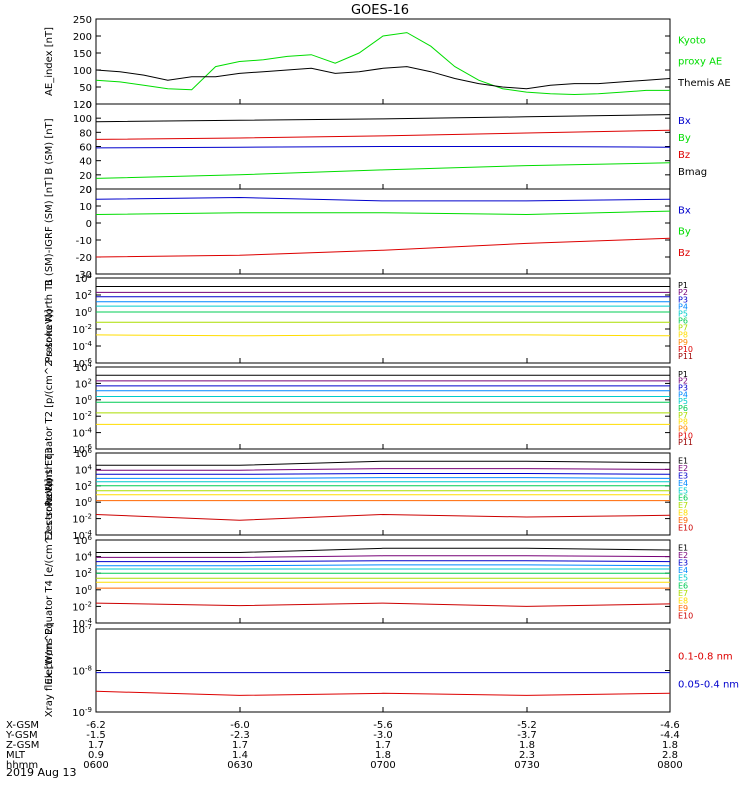  What do you see at coordinates (49, 61) in the screenshot?
I see `y-axis-label: AE_index [nT]` at bounding box center [49, 61].